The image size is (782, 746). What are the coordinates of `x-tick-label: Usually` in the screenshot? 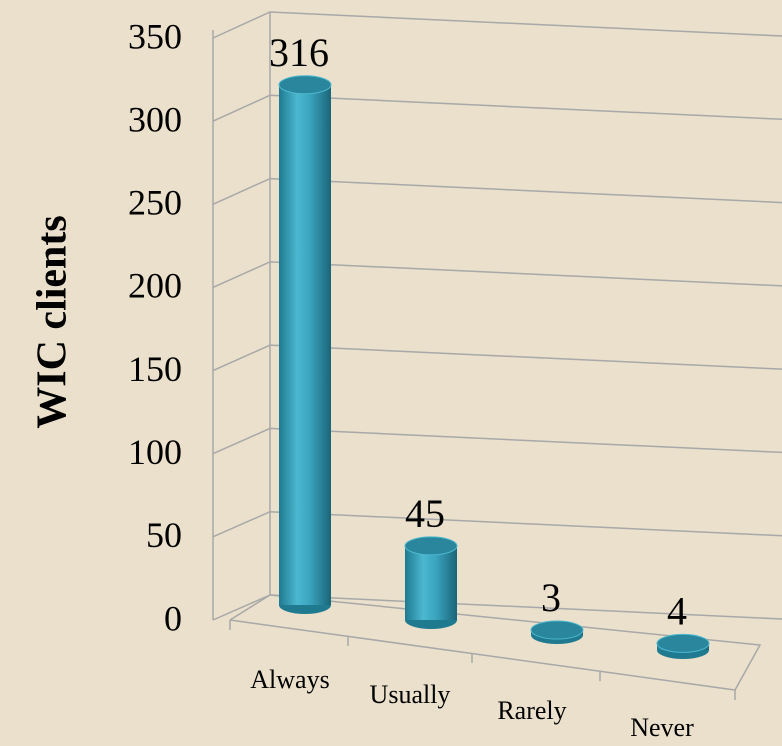 It's located at (410, 694).